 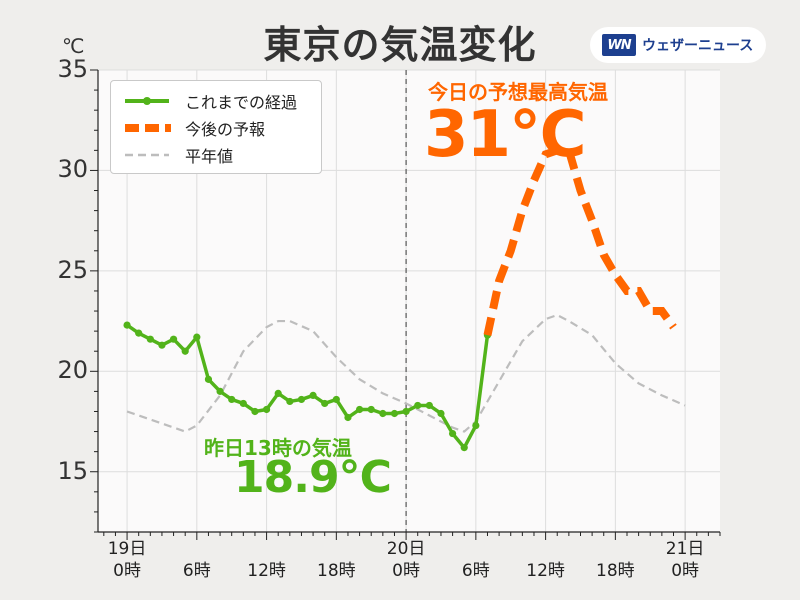 What do you see at coordinates (177, 155) in the screenshot?
I see `legend-item-normal: 平年値` at bounding box center [177, 155].